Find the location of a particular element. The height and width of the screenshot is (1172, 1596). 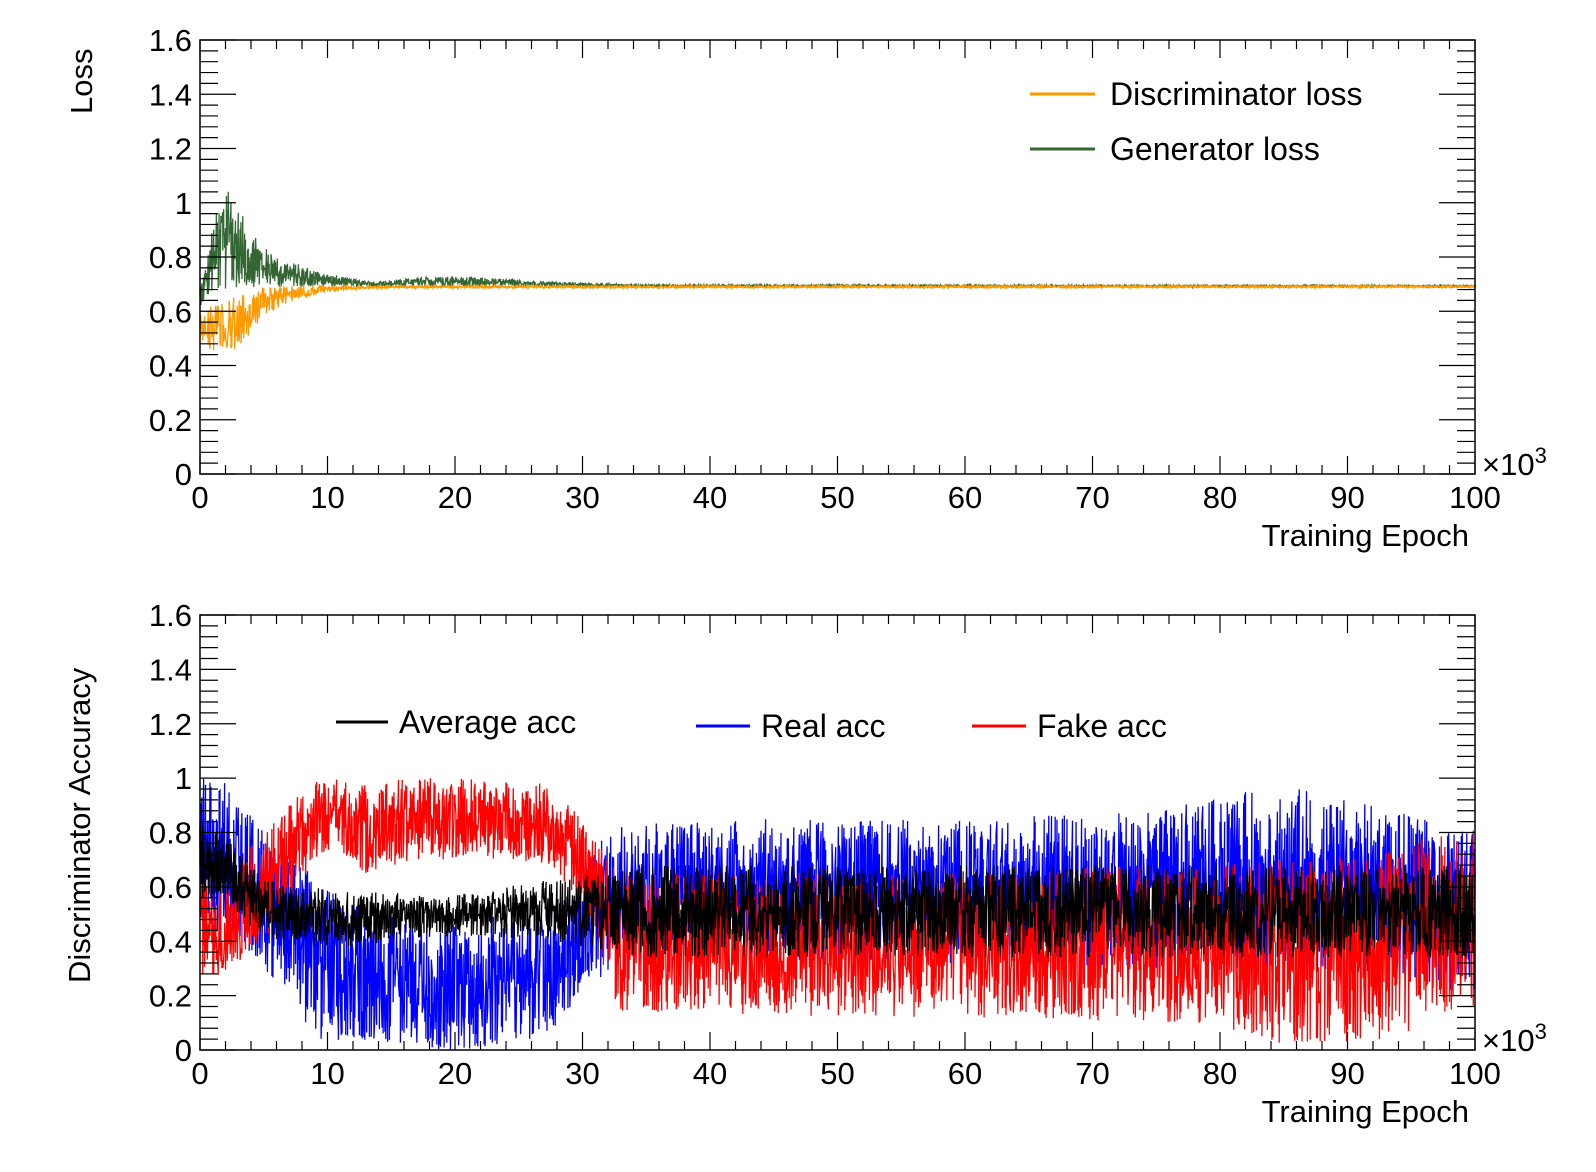

accuracy-x-multiplier-exponent: 3 is located at coordinates (1541, 1031).